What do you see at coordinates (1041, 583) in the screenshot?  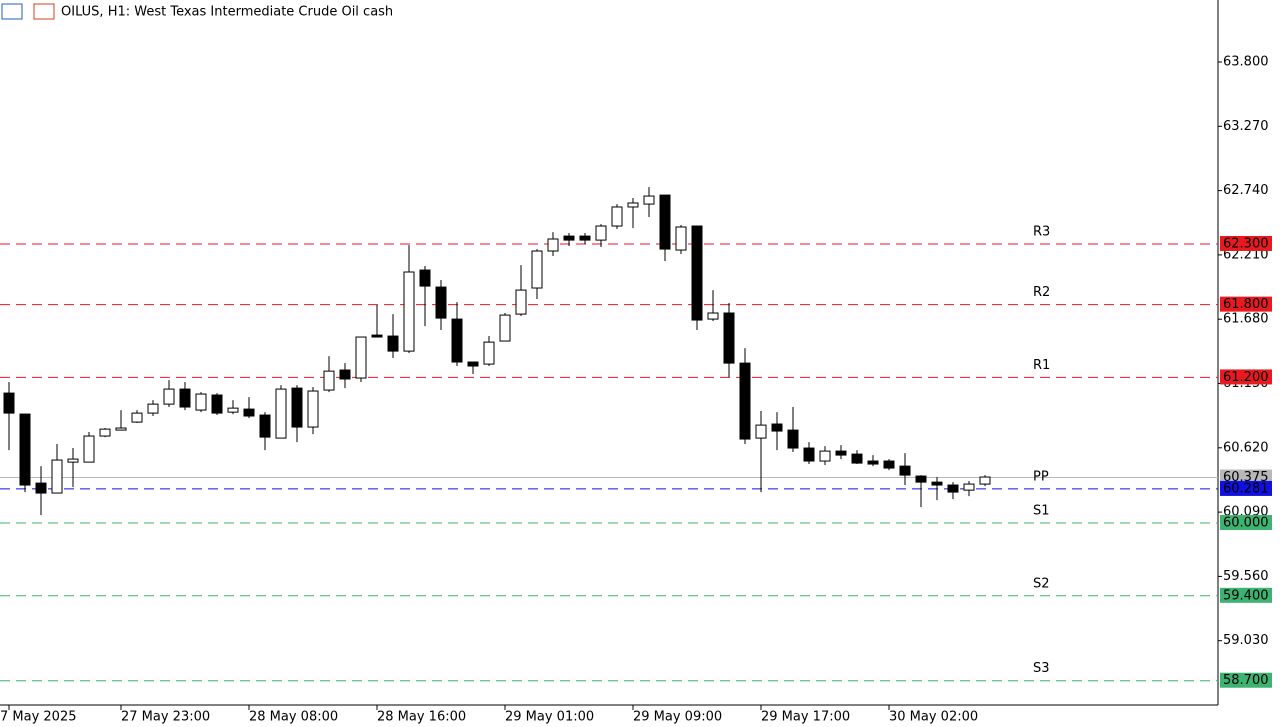 I see `level-name: S2` at bounding box center [1041, 583].